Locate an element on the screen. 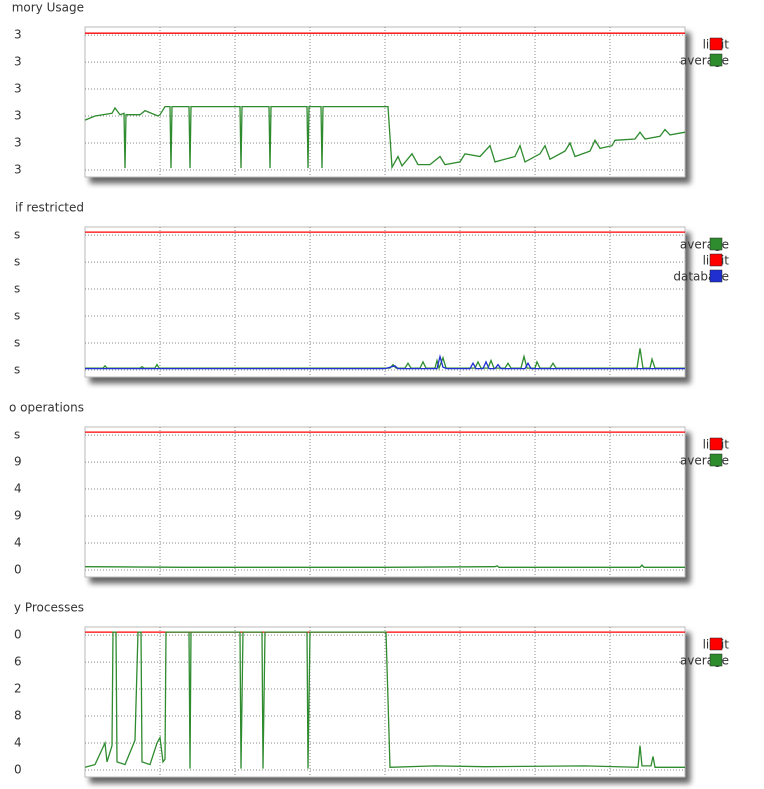 Image resolution: width=764 pixels, height=789 pixels. y-tick-label: 8 is located at coordinates (18, 716).